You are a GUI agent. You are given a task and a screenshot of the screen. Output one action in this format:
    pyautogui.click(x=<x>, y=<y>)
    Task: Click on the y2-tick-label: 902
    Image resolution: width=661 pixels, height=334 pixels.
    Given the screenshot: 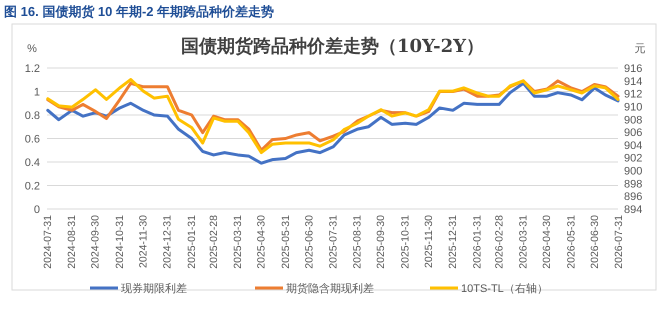 What is the action you would take?
    pyautogui.click(x=633, y=158)
    